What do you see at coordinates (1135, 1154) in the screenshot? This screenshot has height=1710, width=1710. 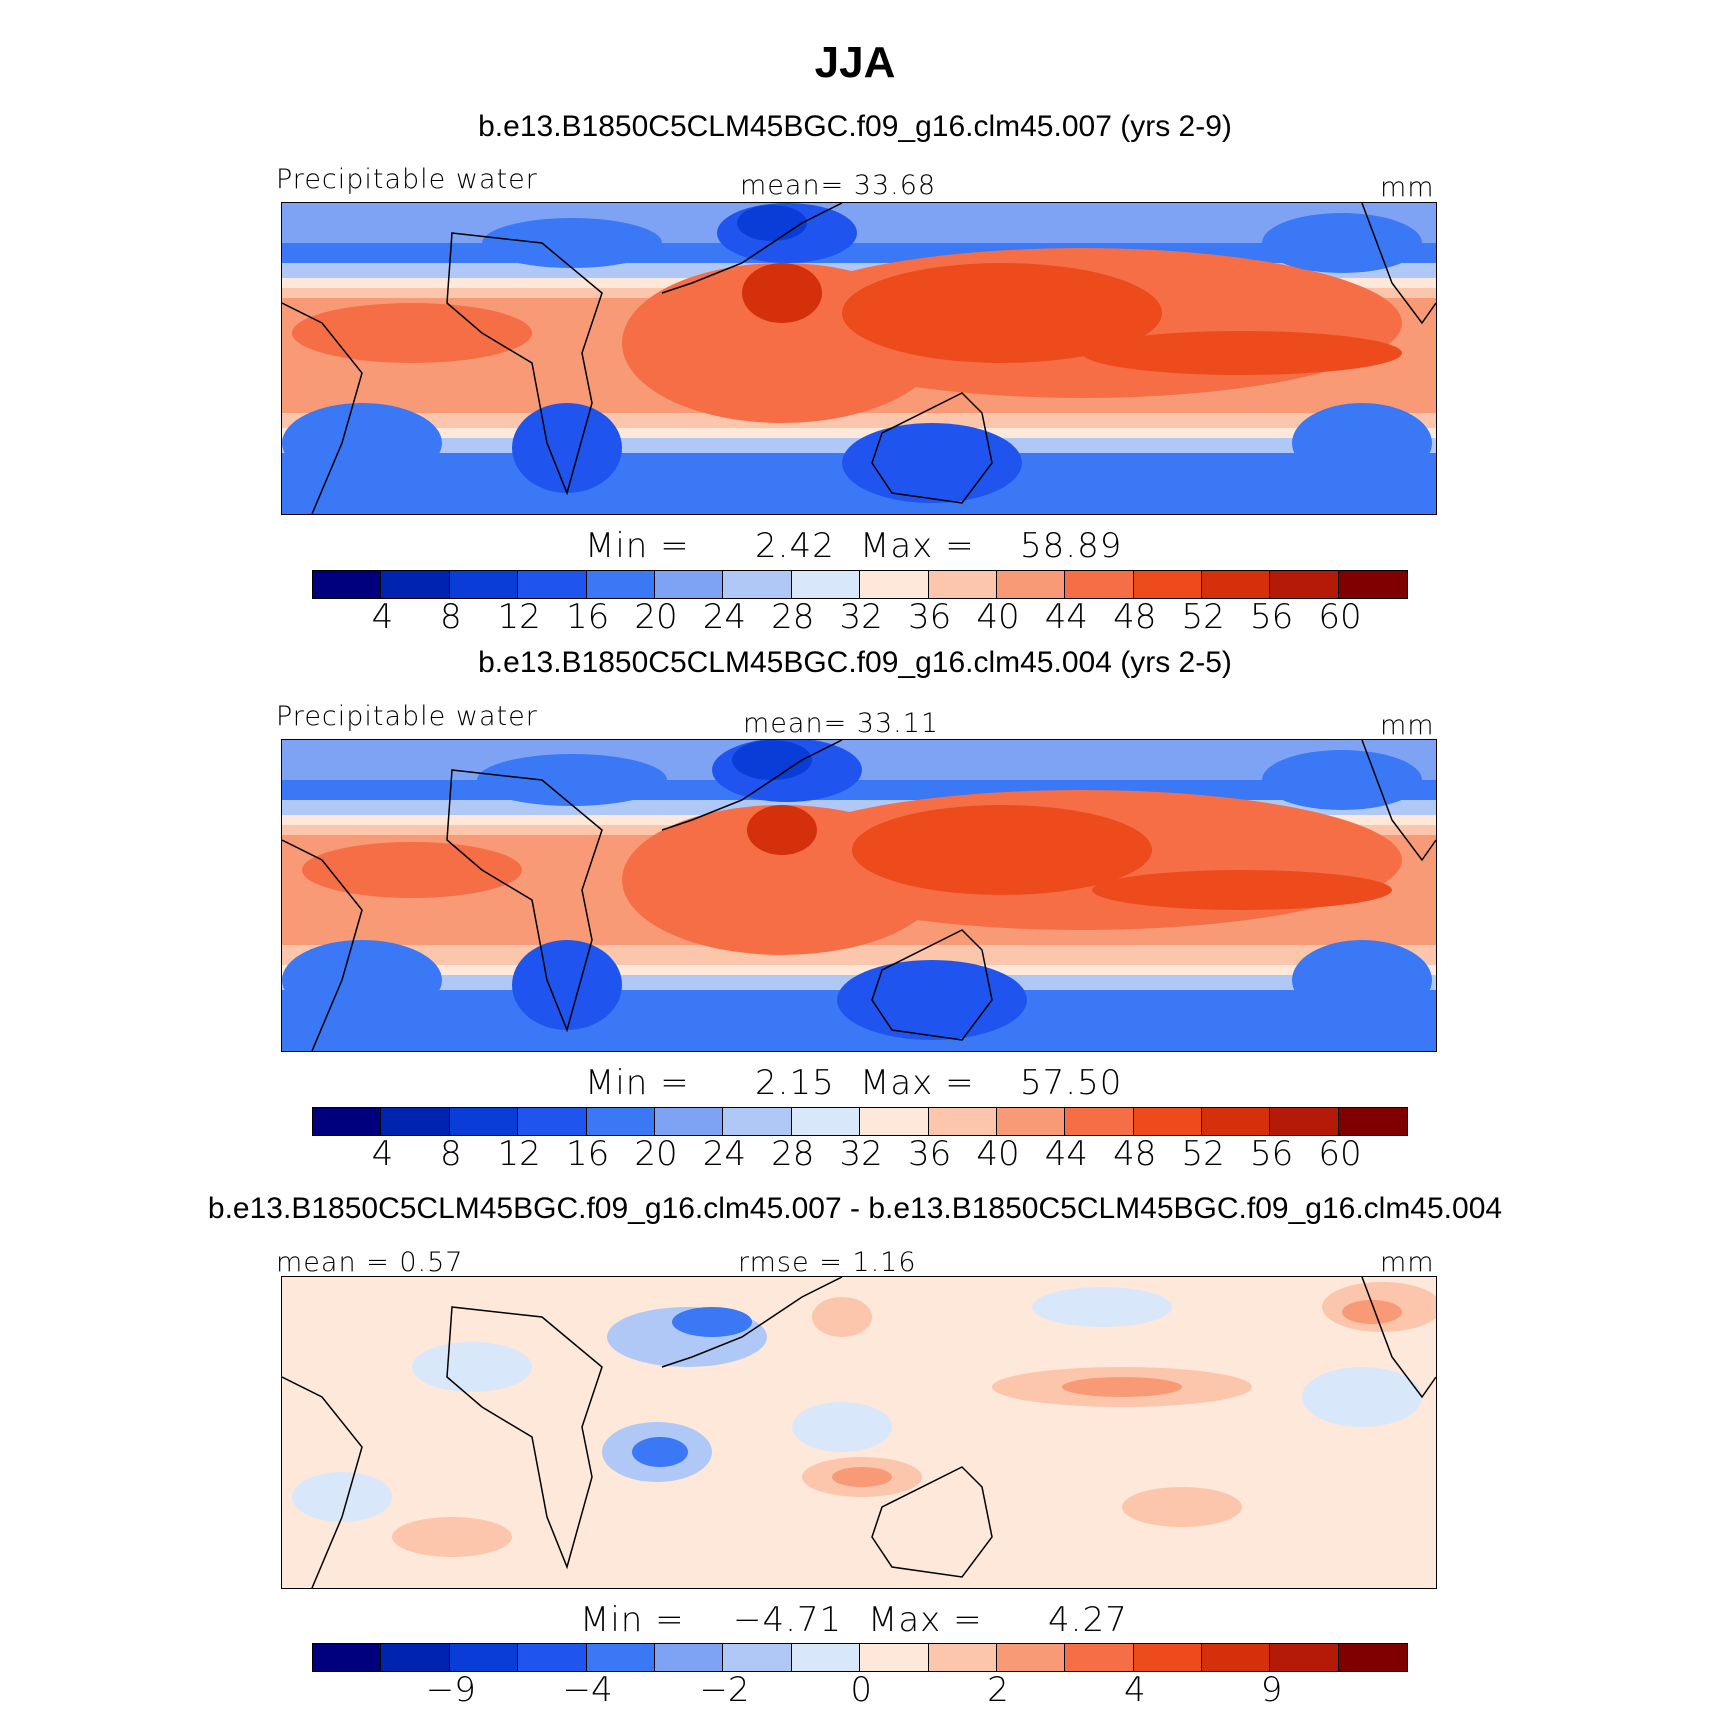 I see `colorbar-tick-label: 48` at bounding box center [1135, 1154].